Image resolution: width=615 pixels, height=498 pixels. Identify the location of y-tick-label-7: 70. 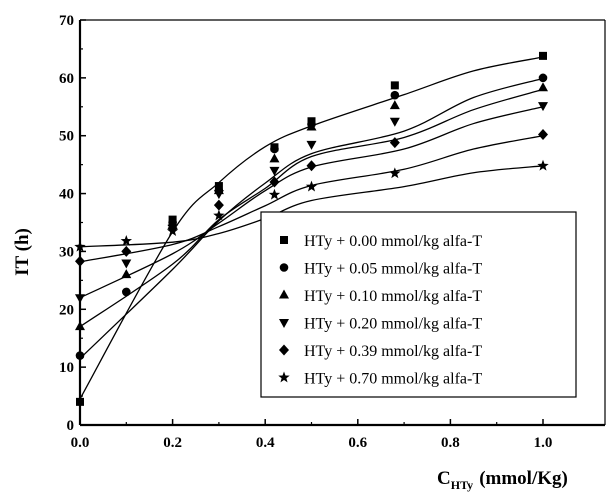
(66, 21).